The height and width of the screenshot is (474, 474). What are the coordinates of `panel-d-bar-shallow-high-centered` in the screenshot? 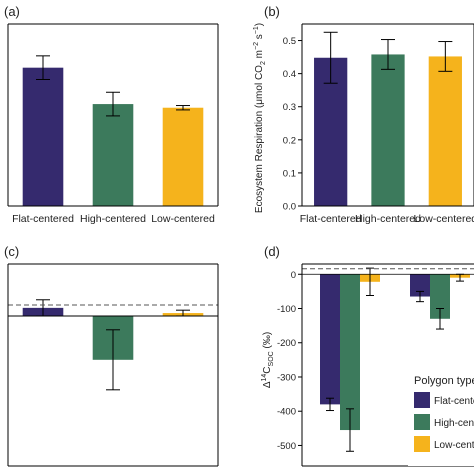 It's located at (440, 296).